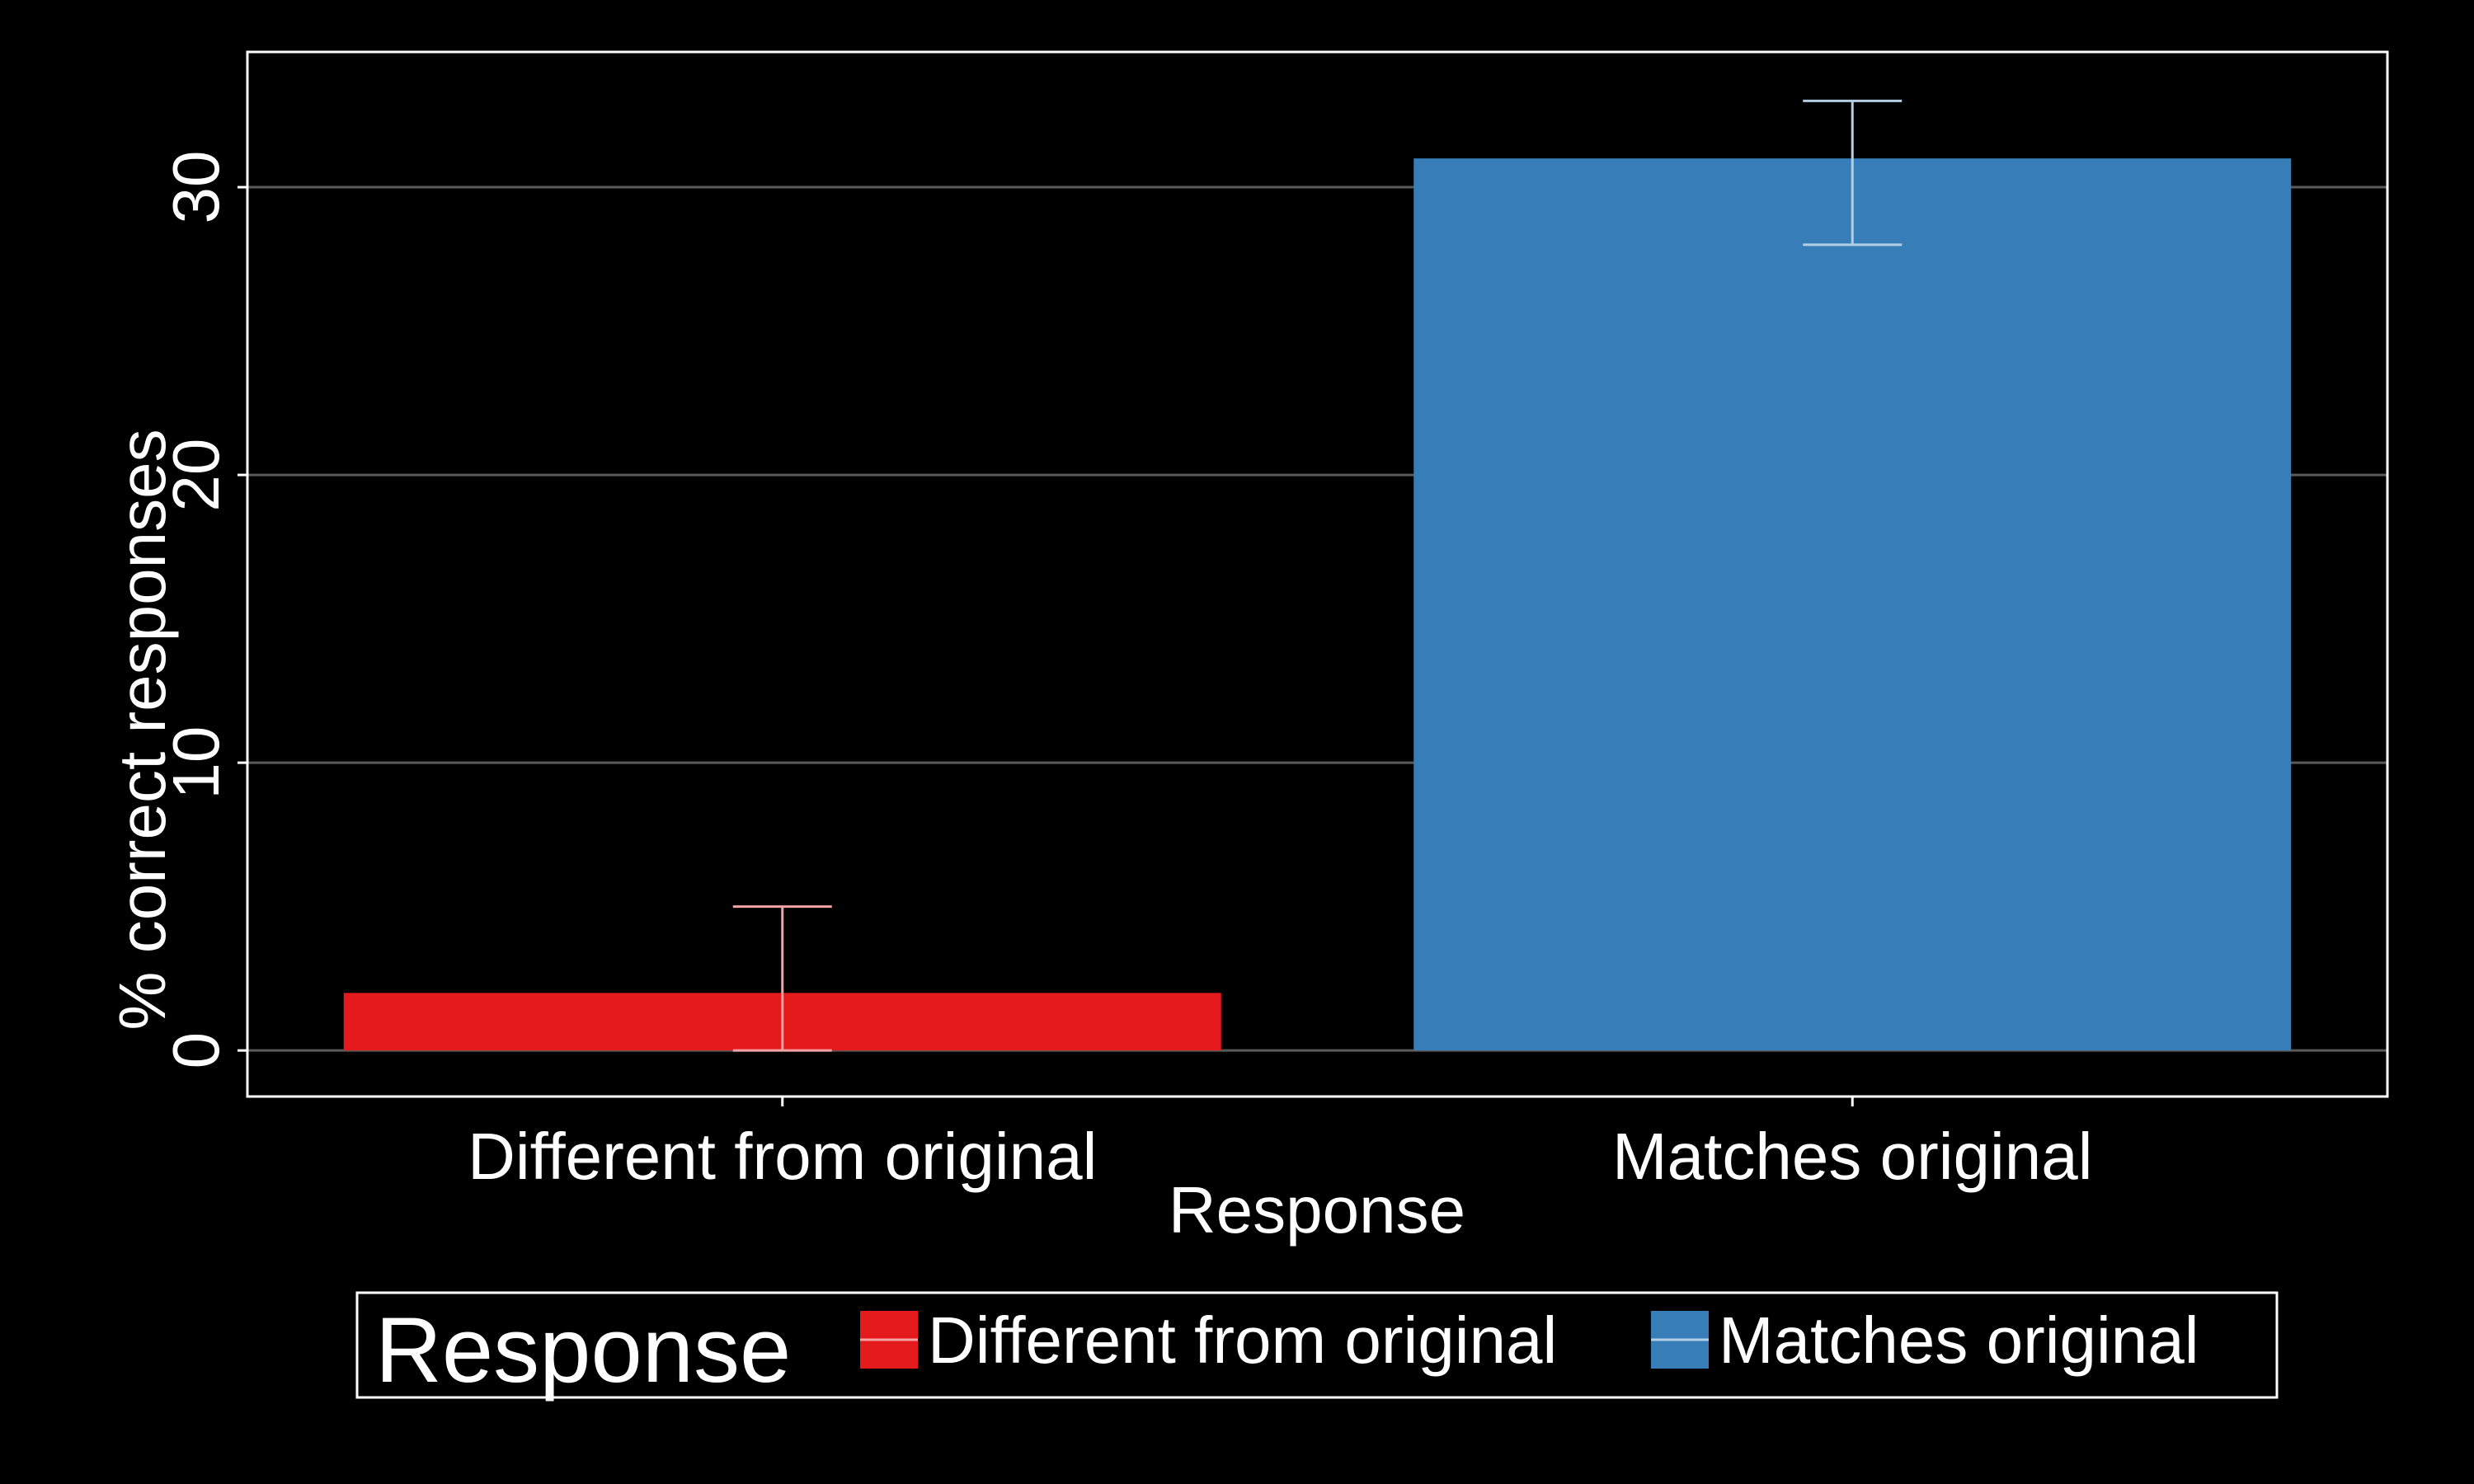 The width and height of the screenshot is (2474, 1484). Describe the element at coordinates (196, 763) in the screenshot. I see `y-tick-label-10: 10` at that location.